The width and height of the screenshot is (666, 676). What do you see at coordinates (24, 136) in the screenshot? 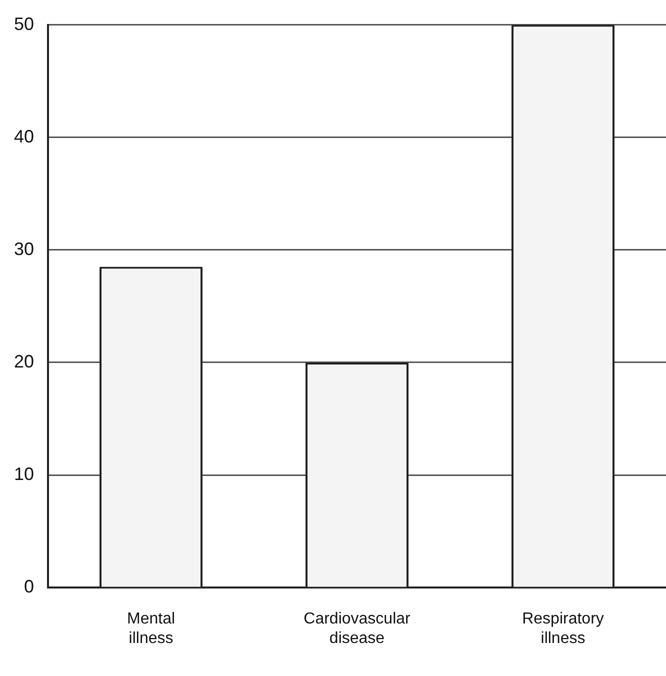
I see `y-tick-label: 40` at bounding box center [24, 136].